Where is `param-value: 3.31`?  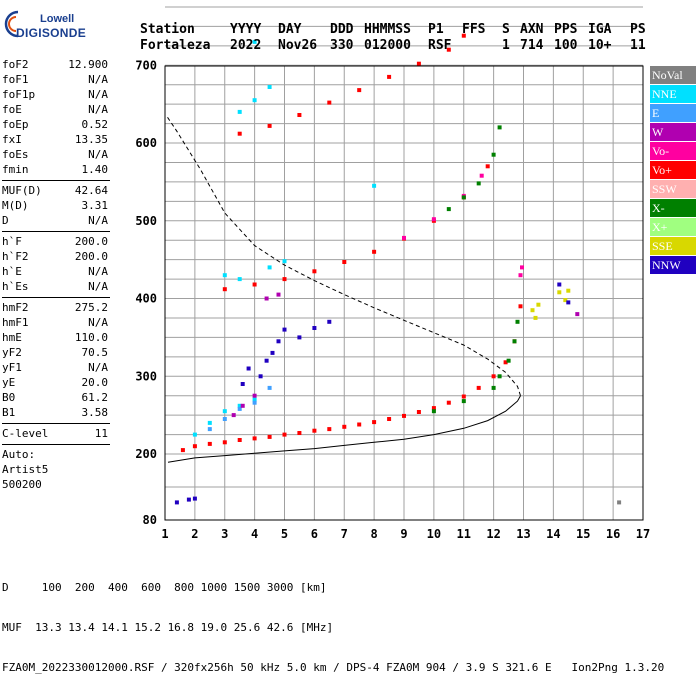
param-value: 3.31 is located at coordinates (95, 205).